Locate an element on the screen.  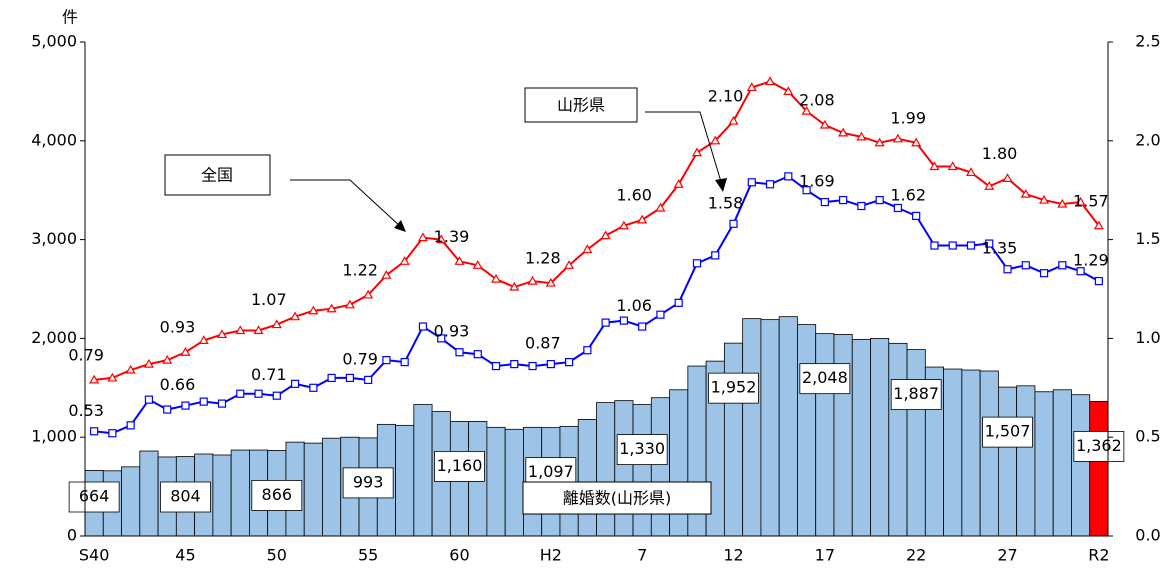
arrow-head is located at coordinates (400, 226).